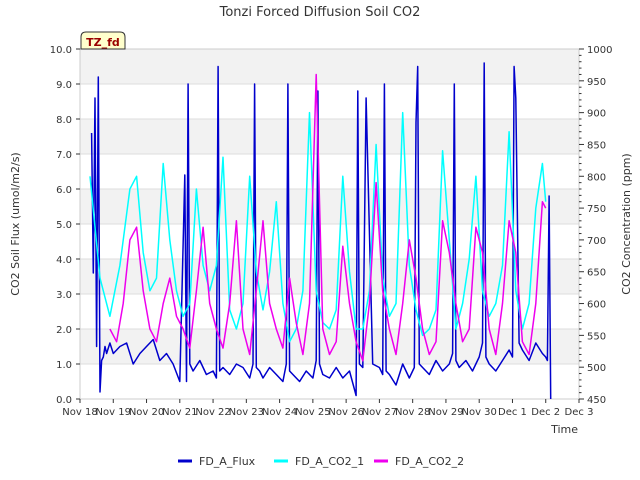 The width and height of the screenshot is (640, 480). Describe the element at coordinates (445, 412) in the screenshot. I see `x-tick-label: Nov 29` at that location.